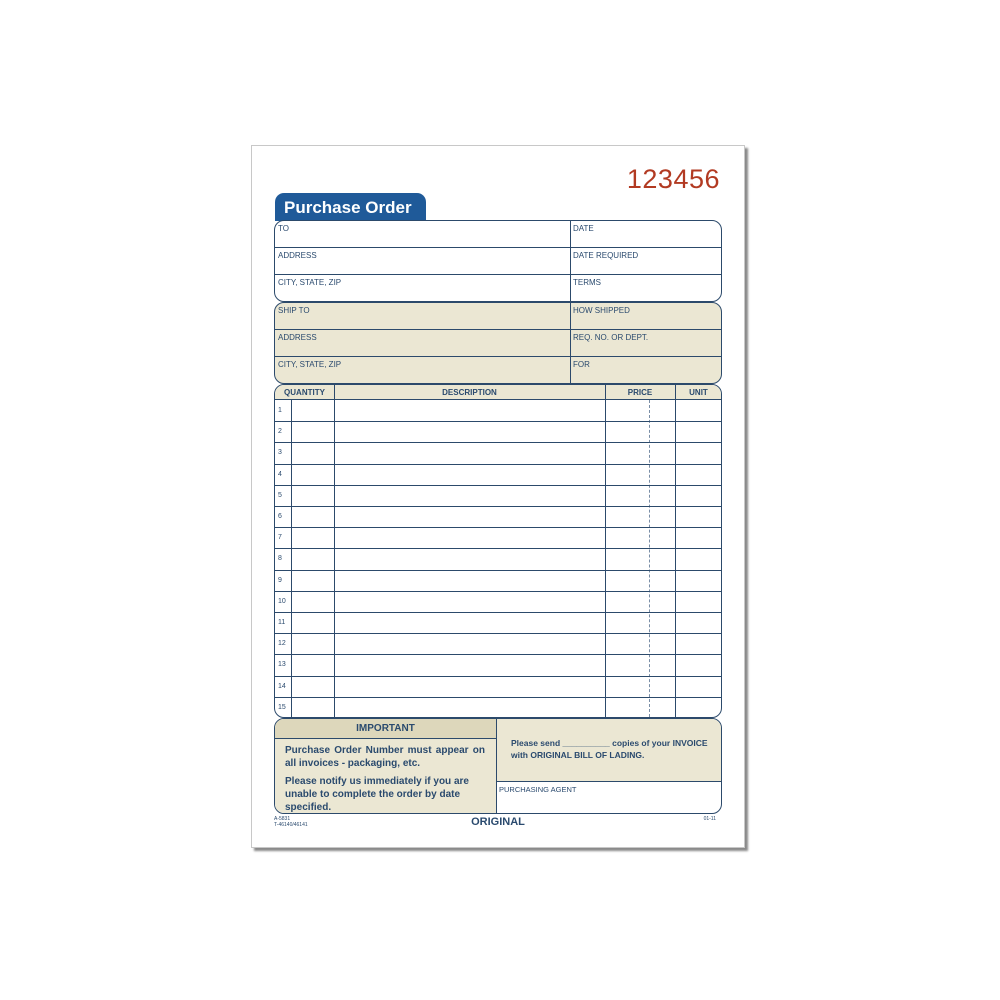  What do you see at coordinates (280, 453) in the screenshot?
I see `table-row: 3` at bounding box center [280, 453].